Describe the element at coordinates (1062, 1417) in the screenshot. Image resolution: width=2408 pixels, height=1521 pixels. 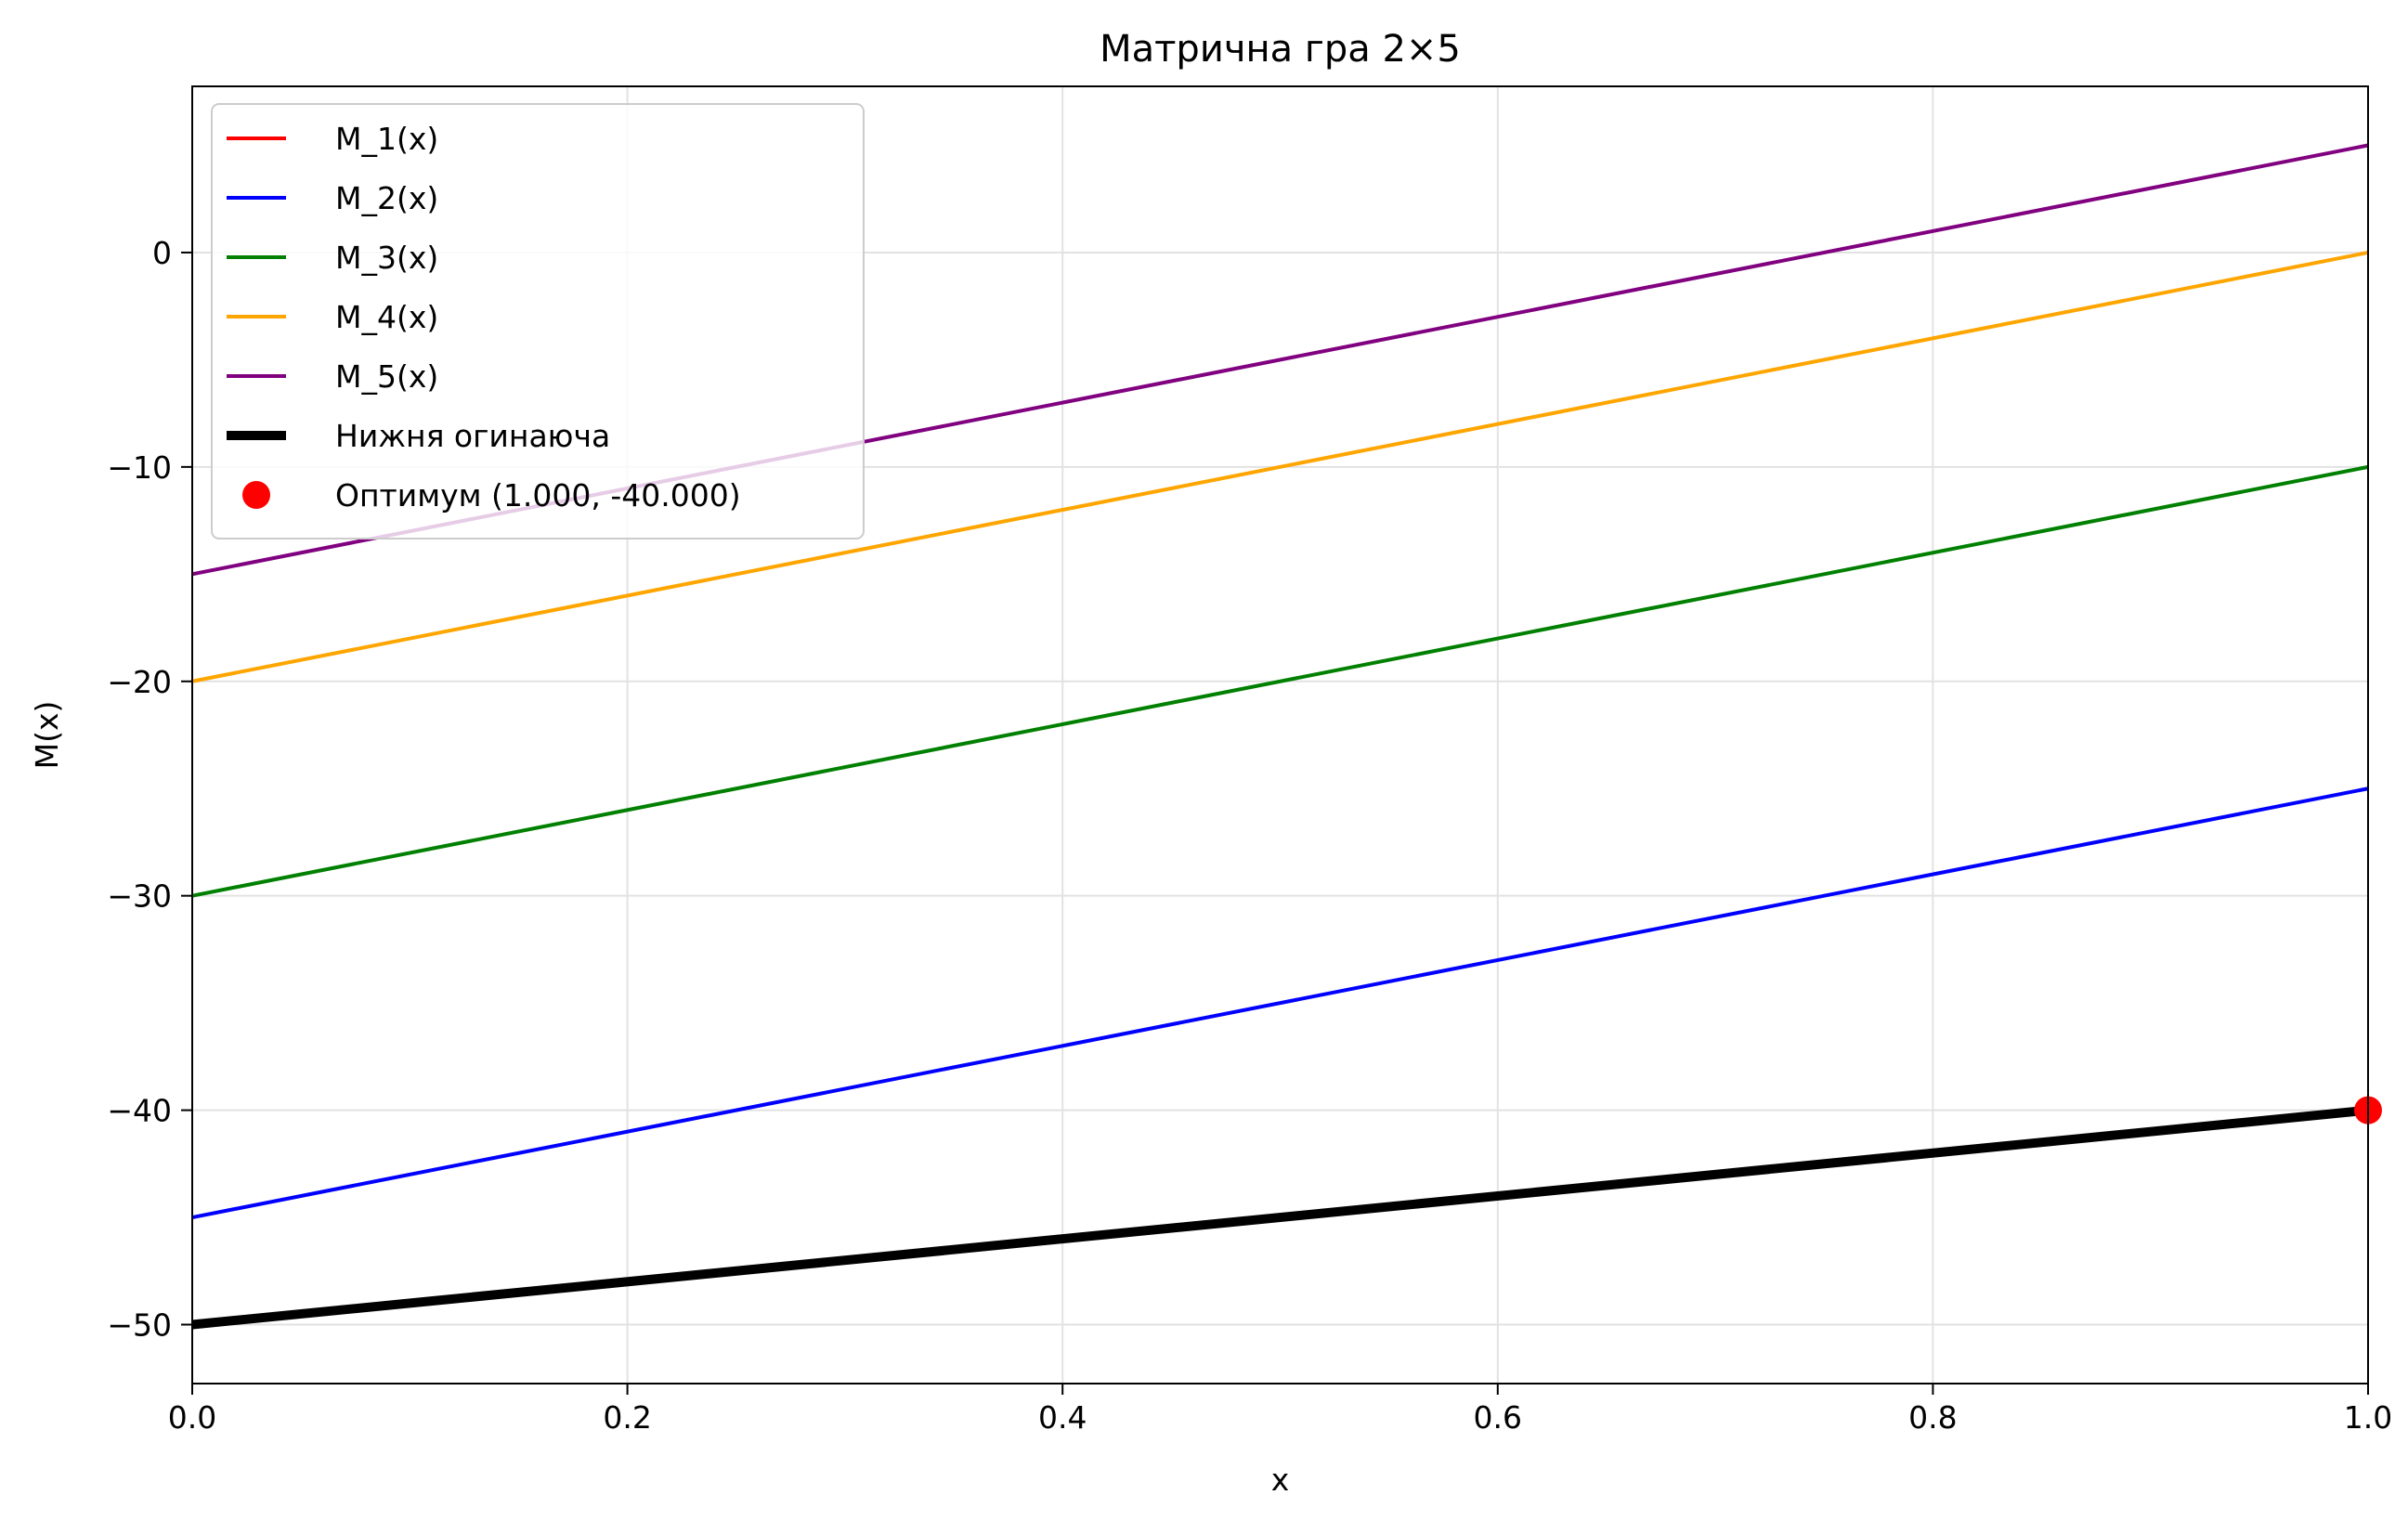
I see `x-tick-label: 0.4` at that location.